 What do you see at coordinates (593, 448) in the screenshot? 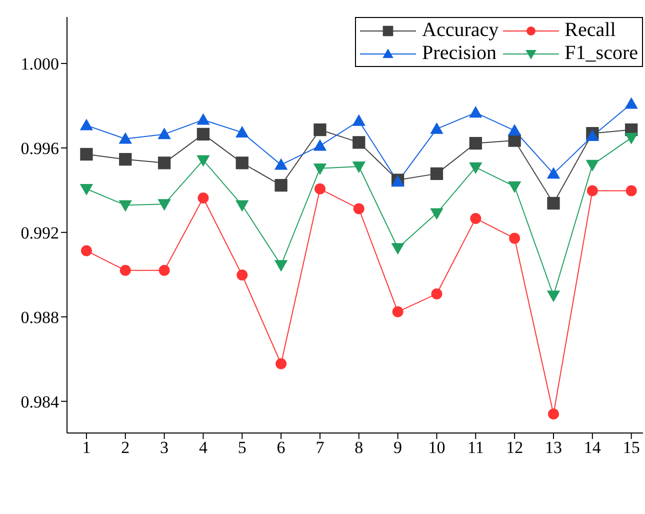
I see `x-tick-label: 14` at bounding box center [593, 448].